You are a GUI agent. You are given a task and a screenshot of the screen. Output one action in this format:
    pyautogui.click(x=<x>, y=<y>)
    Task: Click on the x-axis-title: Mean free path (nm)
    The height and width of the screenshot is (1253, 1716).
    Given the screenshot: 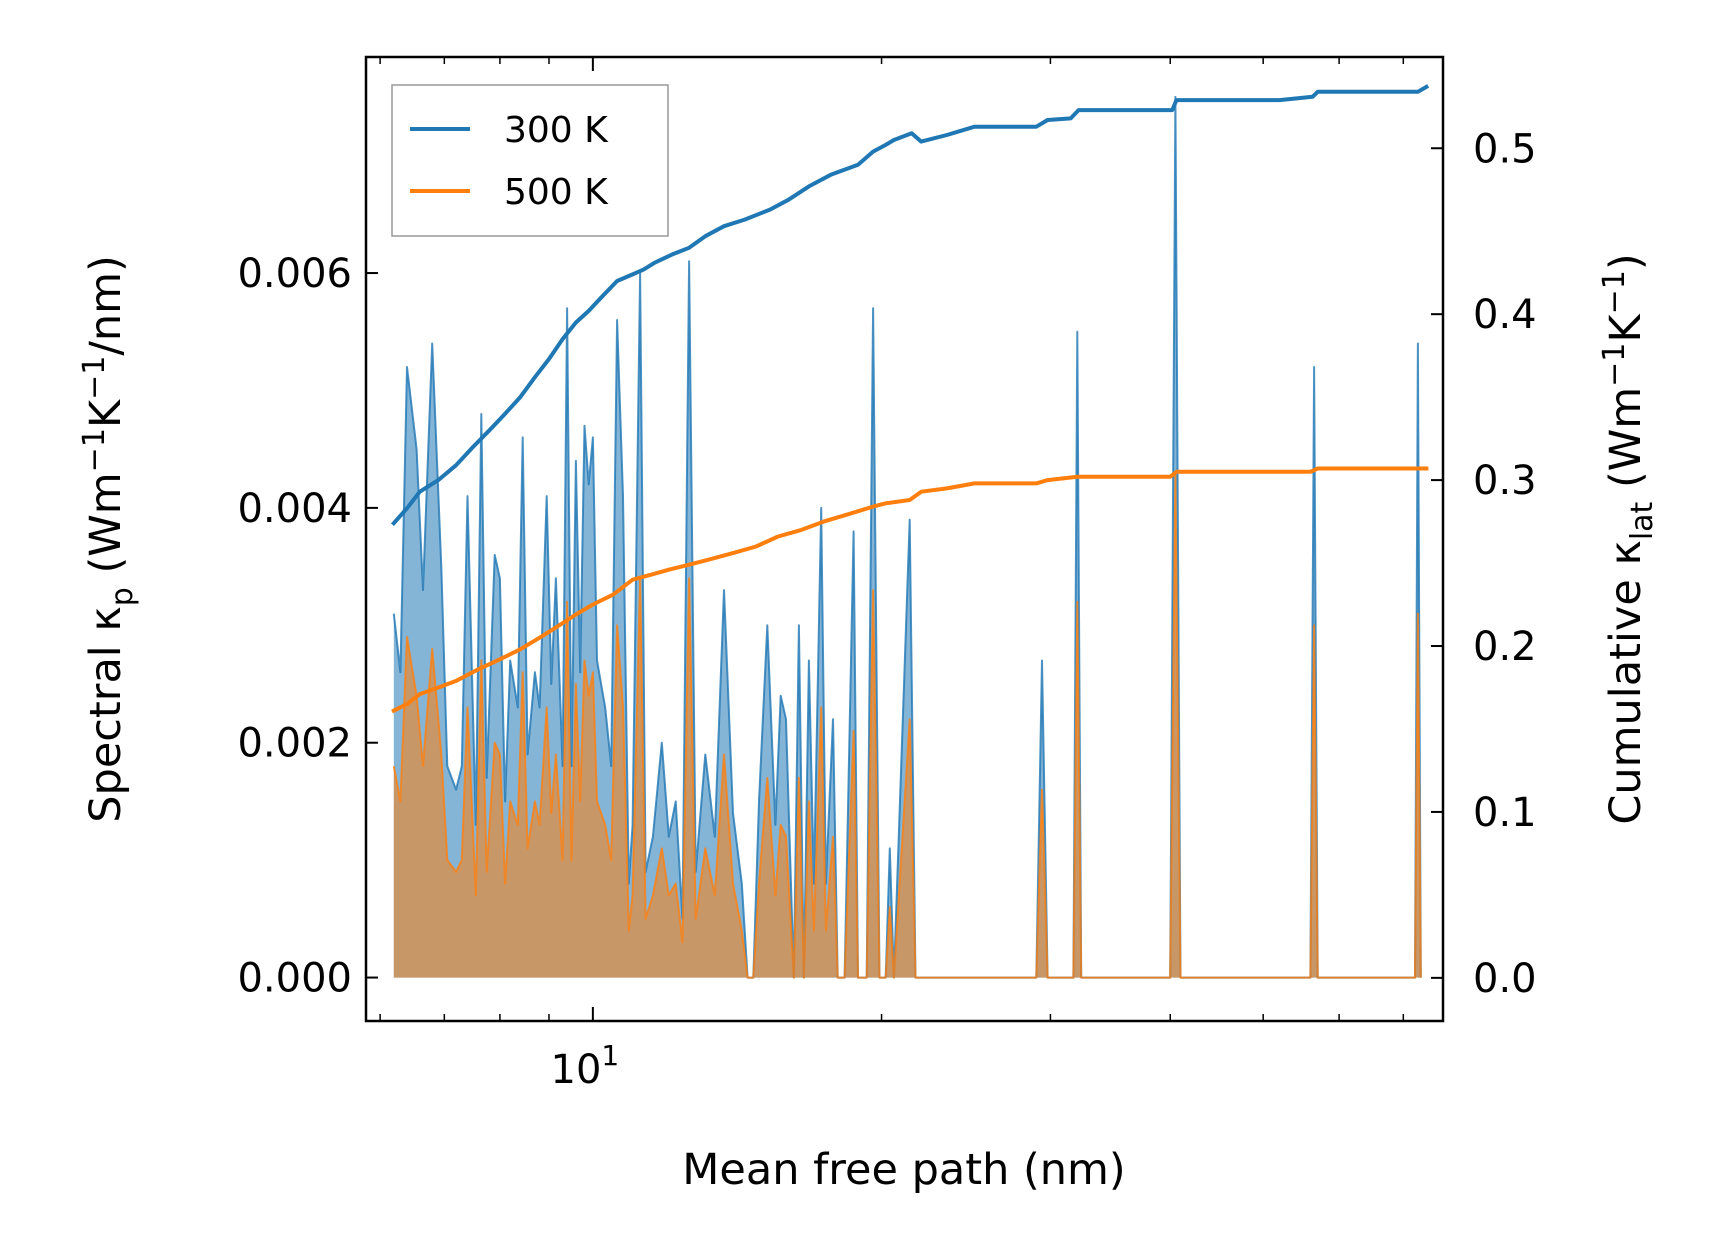 What is the action you would take?
    pyautogui.click(x=903, y=1170)
    